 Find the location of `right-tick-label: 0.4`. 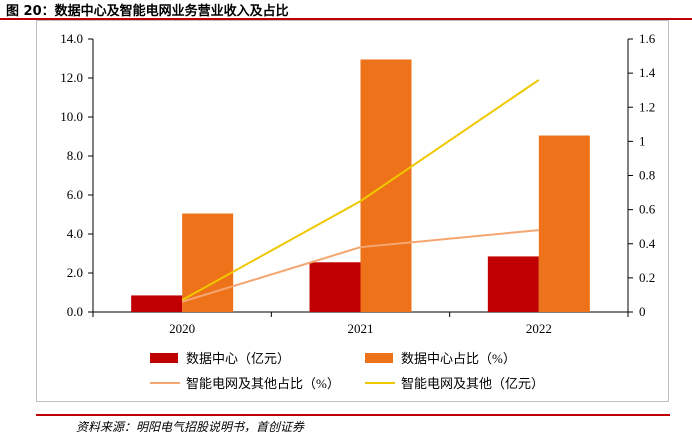

right-tick-label: 0.4 is located at coordinates (647, 243).